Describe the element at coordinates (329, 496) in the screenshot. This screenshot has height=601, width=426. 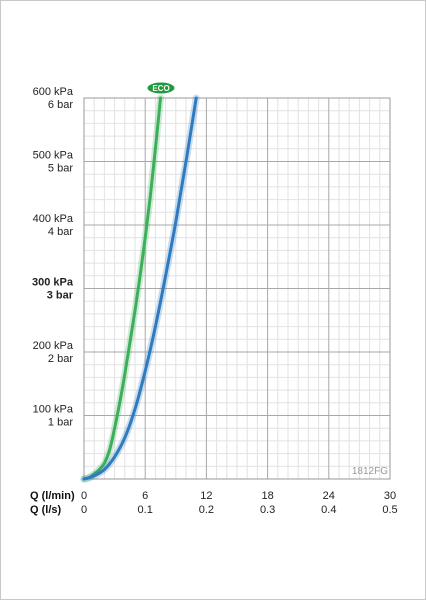
I see `x-tick-lmin: 24` at that location.